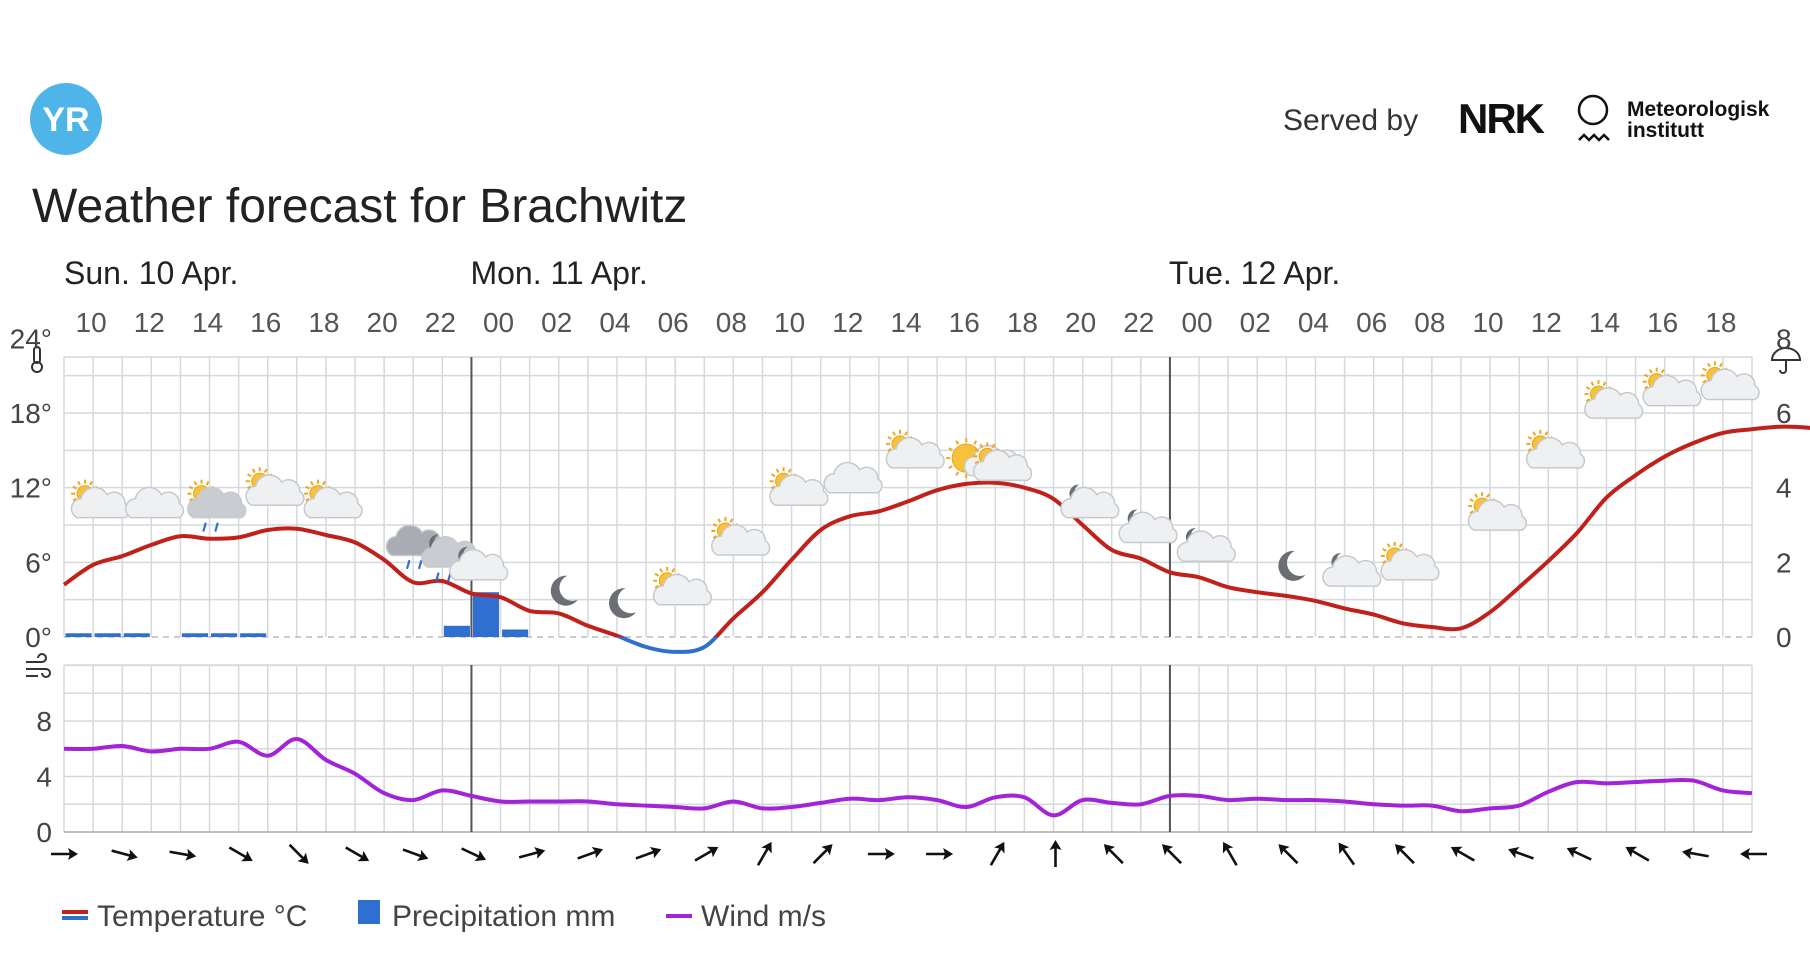  Describe the element at coordinates (297, 614) in the screenshot. I see `precipitation-bars` at that location.